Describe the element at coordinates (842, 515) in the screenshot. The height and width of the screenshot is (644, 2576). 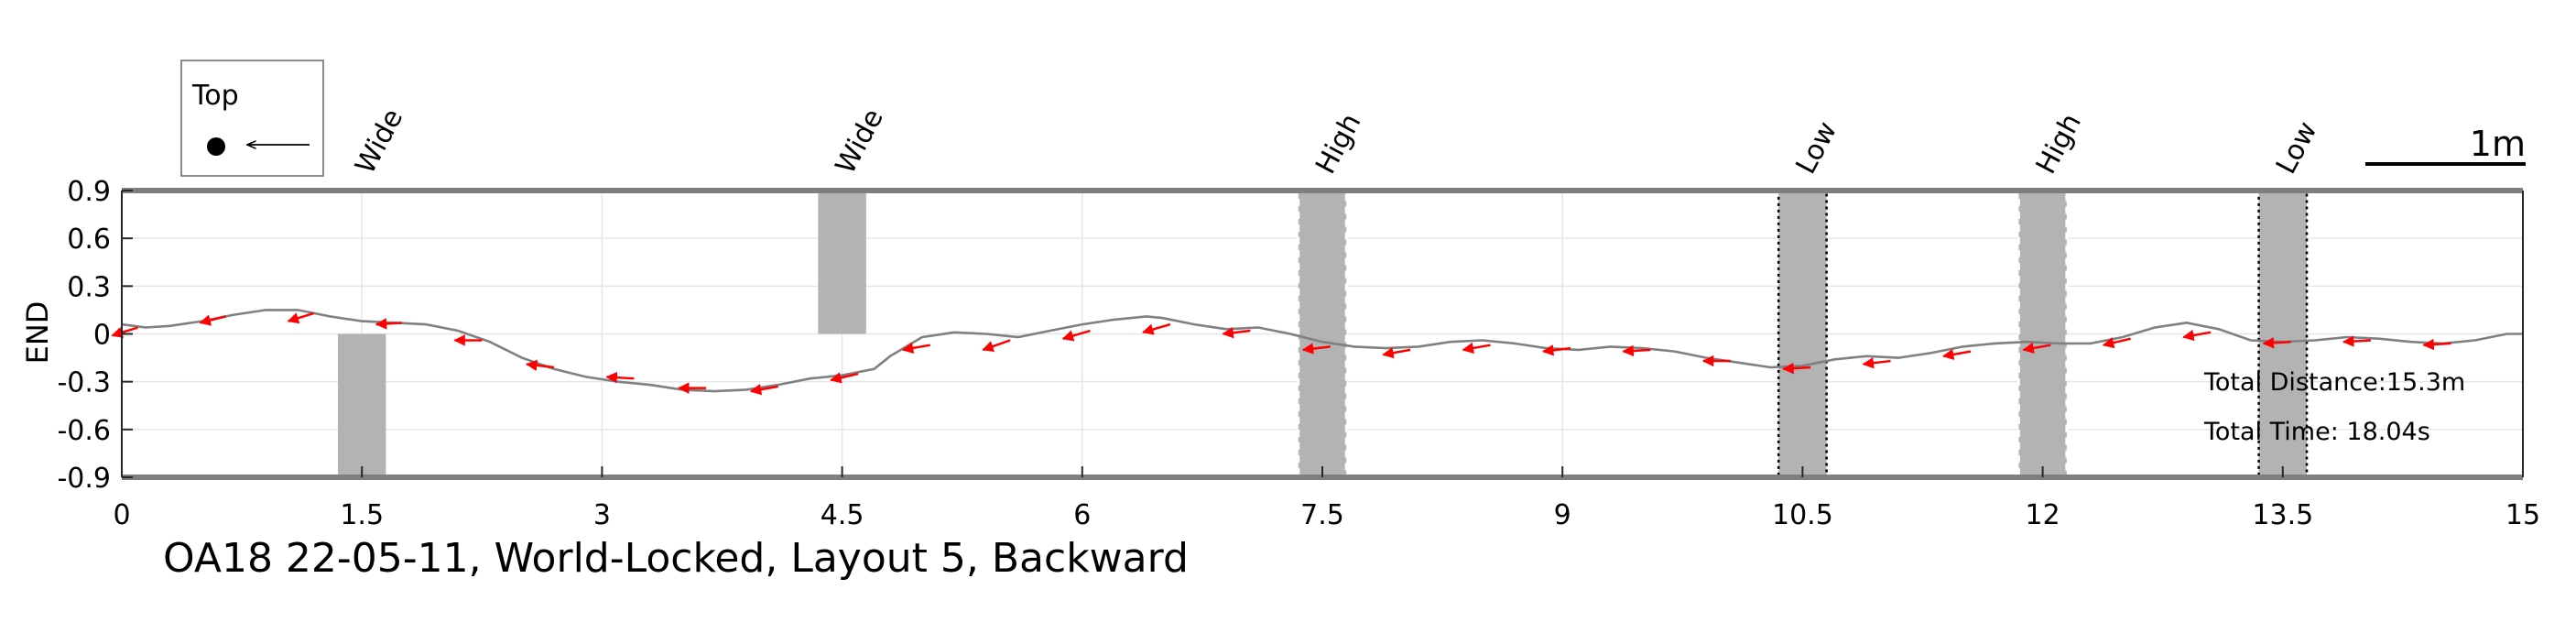
I see `x-tick-label: 4.5` at that location.